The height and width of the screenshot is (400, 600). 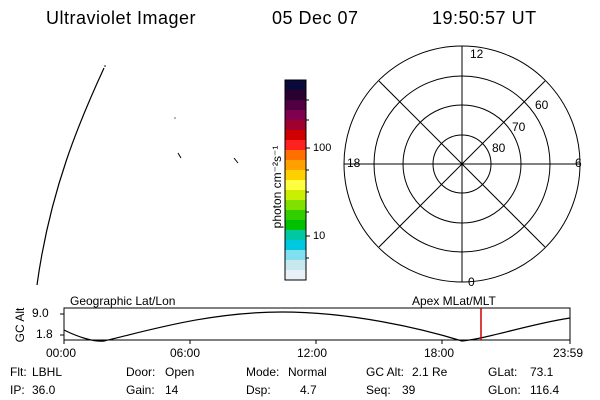 I want to click on glon-value: 116.4, so click(x=545, y=390).